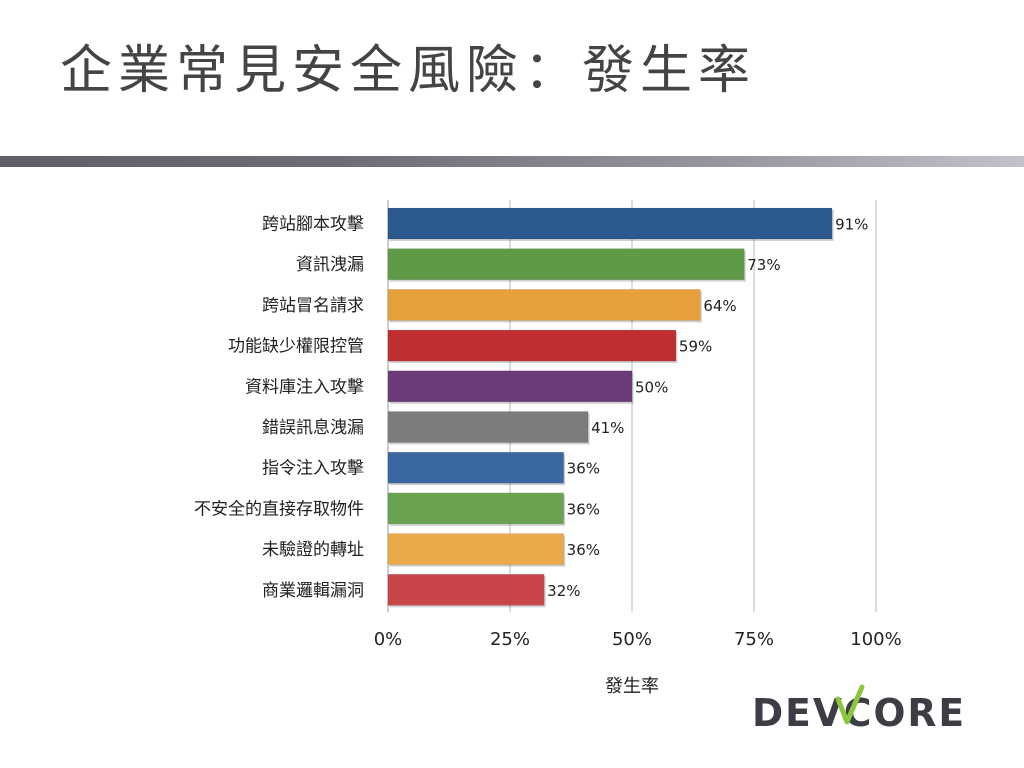  What do you see at coordinates (330, 265) in the screenshot?
I see `category-label: 資訊洩漏` at bounding box center [330, 265].